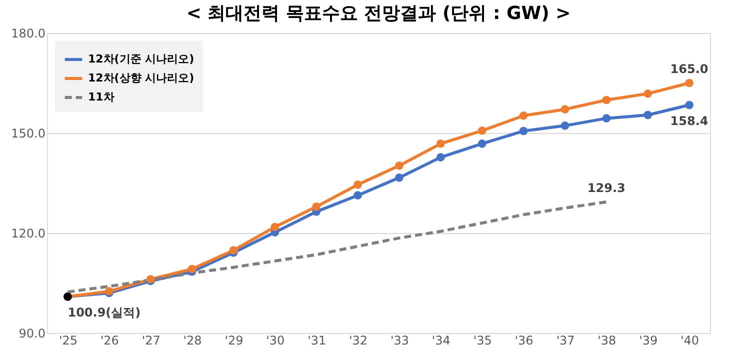 This screenshot has height=351, width=730. Describe the element at coordinates (400, 341) in the screenshot. I see `x-tick-label: '33` at that location.